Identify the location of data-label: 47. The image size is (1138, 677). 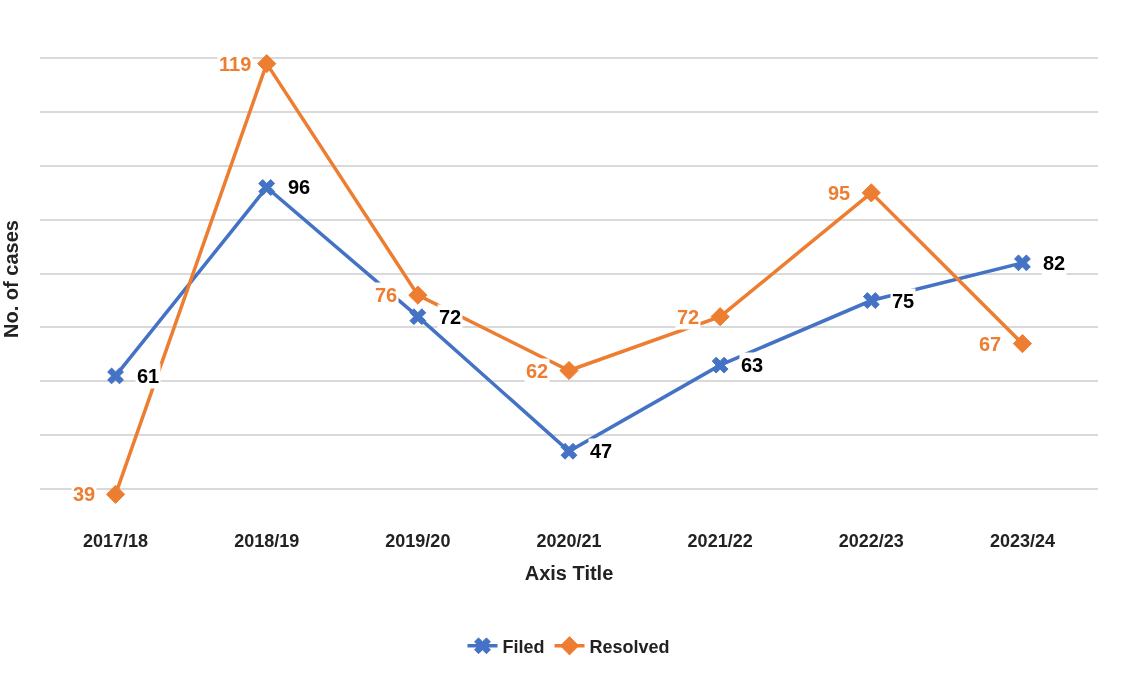
(601, 451).